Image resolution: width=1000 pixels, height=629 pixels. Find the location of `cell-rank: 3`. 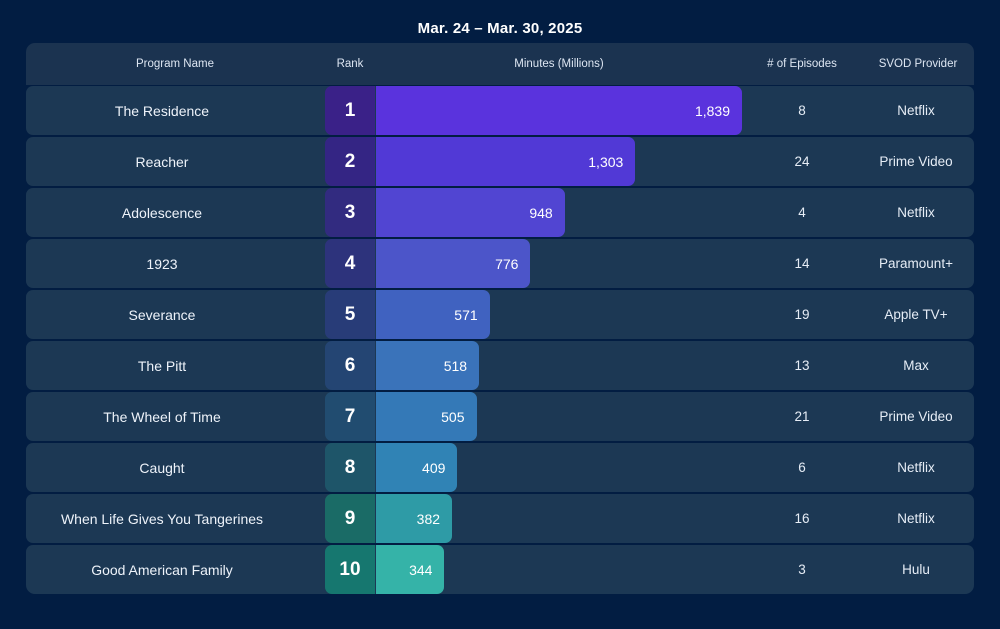

cell-rank: 3 is located at coordinates (350, 212).